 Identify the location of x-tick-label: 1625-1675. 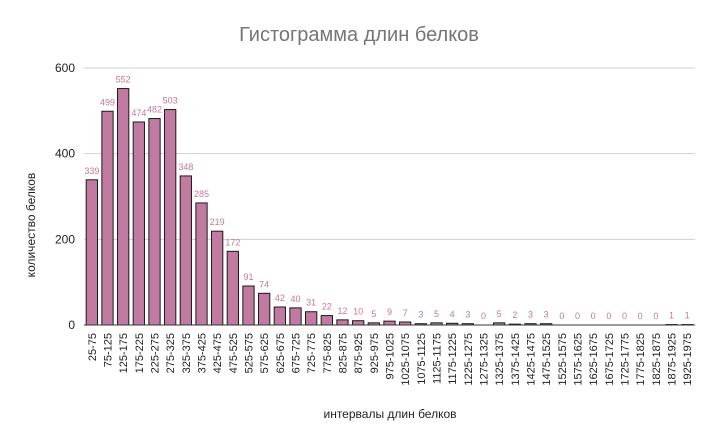
(594, 359).